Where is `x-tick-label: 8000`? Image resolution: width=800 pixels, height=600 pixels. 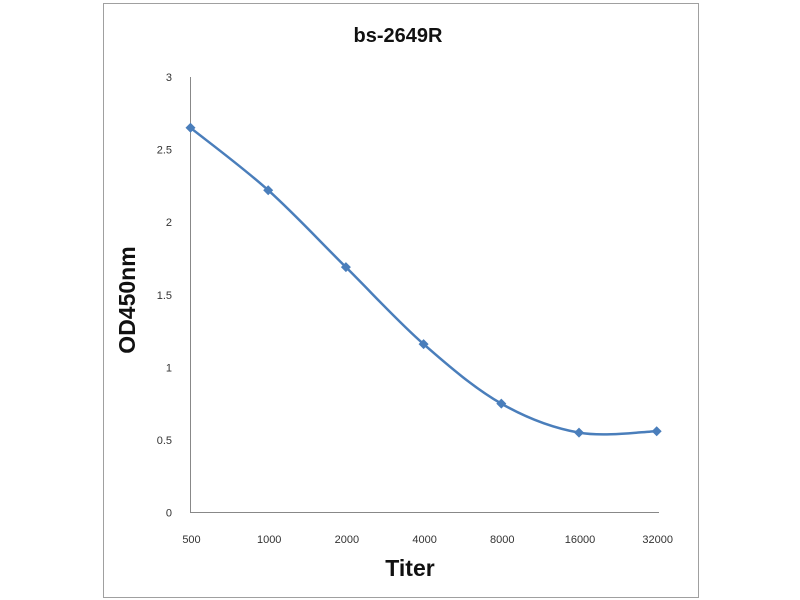 x-tick-label: 8000 is located at coordinates (502, 540).